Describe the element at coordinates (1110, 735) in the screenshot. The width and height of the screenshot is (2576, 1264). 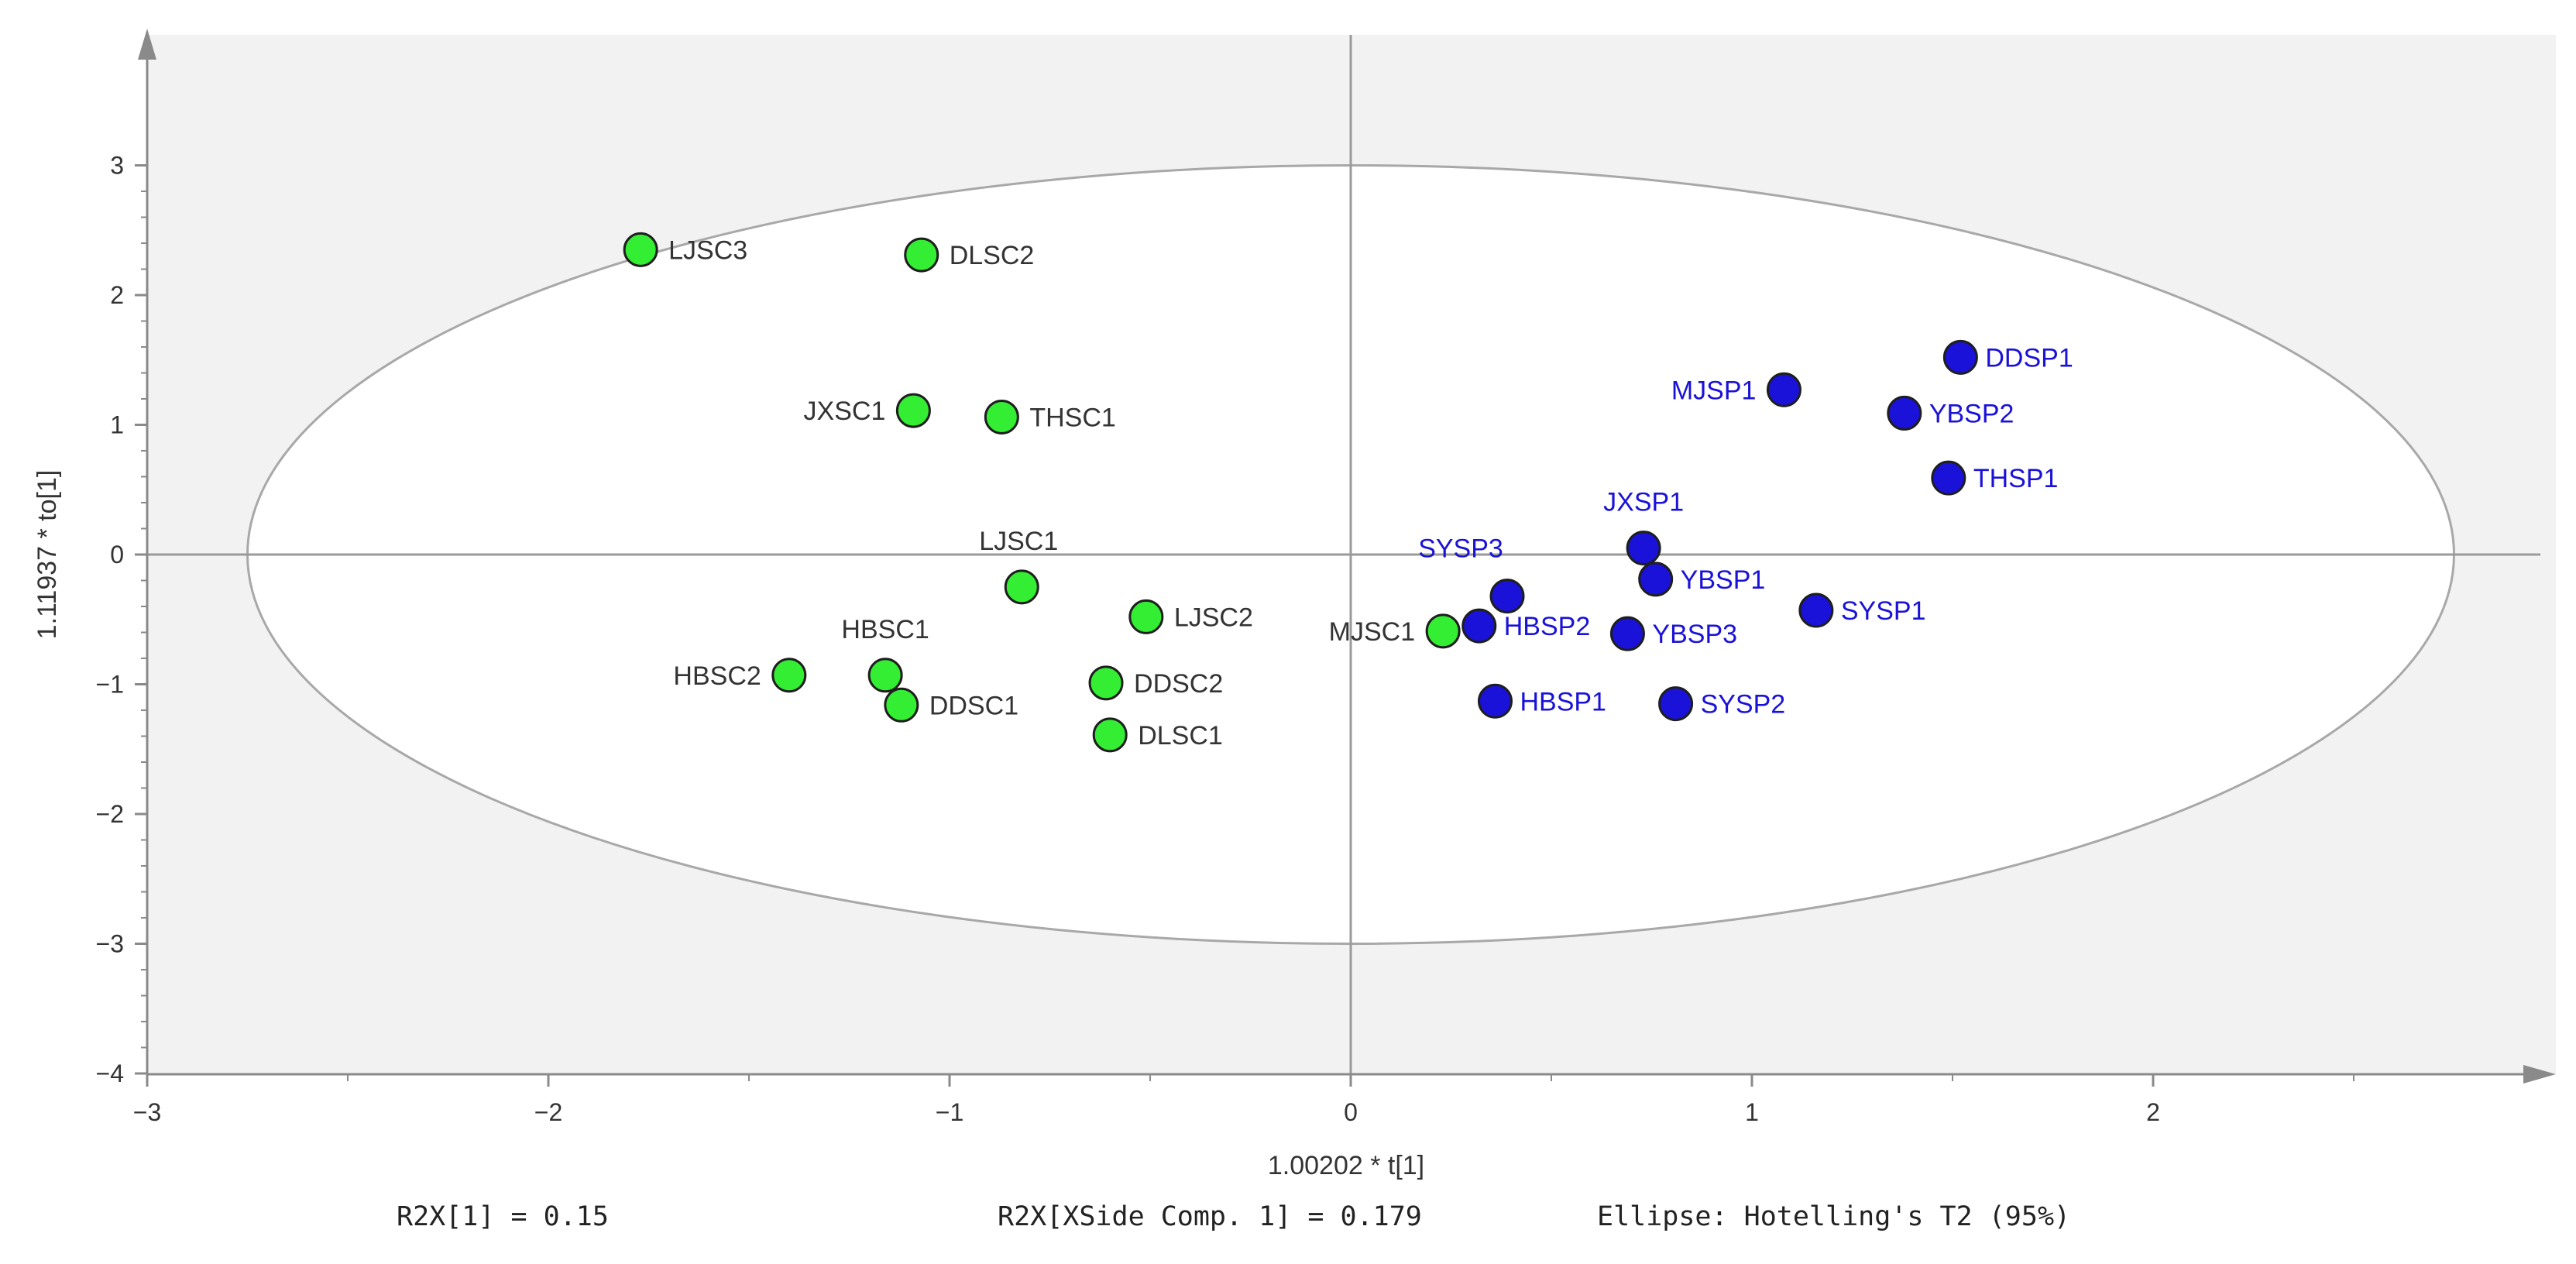
I see `point-DLSC1` at that location.